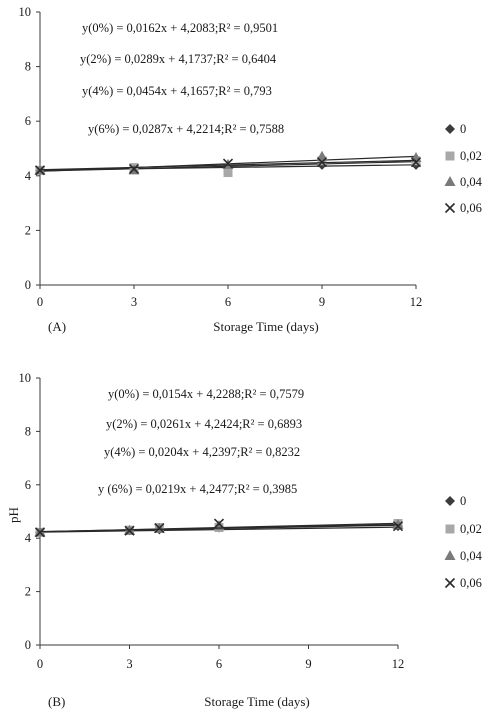 Image resolution: width=492 pixels, height=714 pixels. I want to click on regression-equation: y(2%) = 0,0261x + 4,2424;R² = 0,6893, so click(204, 424).